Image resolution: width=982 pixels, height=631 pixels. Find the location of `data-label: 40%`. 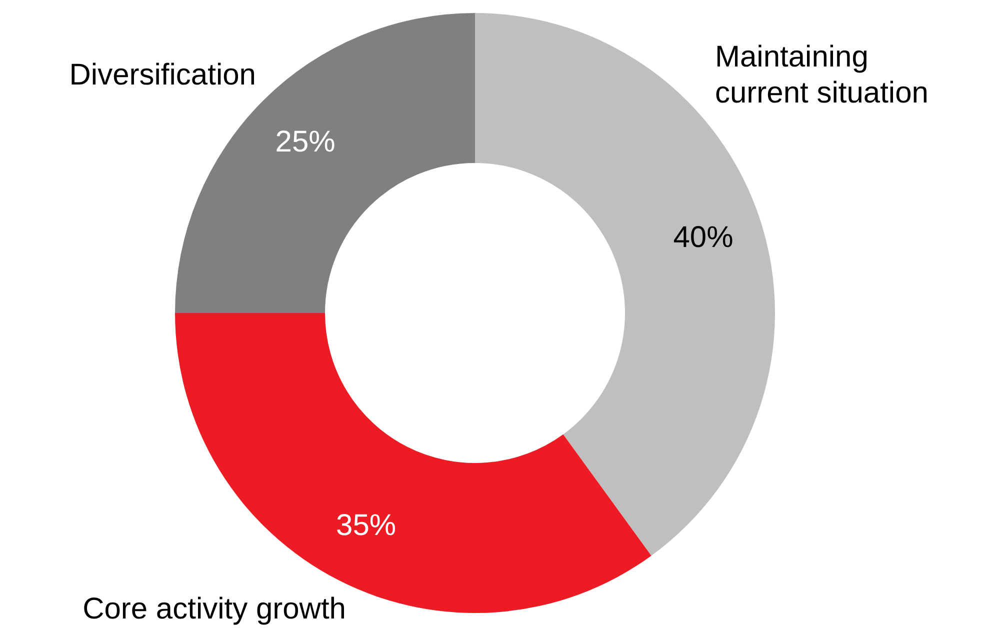

data-label: 40% is located at coordinates (703, 237).